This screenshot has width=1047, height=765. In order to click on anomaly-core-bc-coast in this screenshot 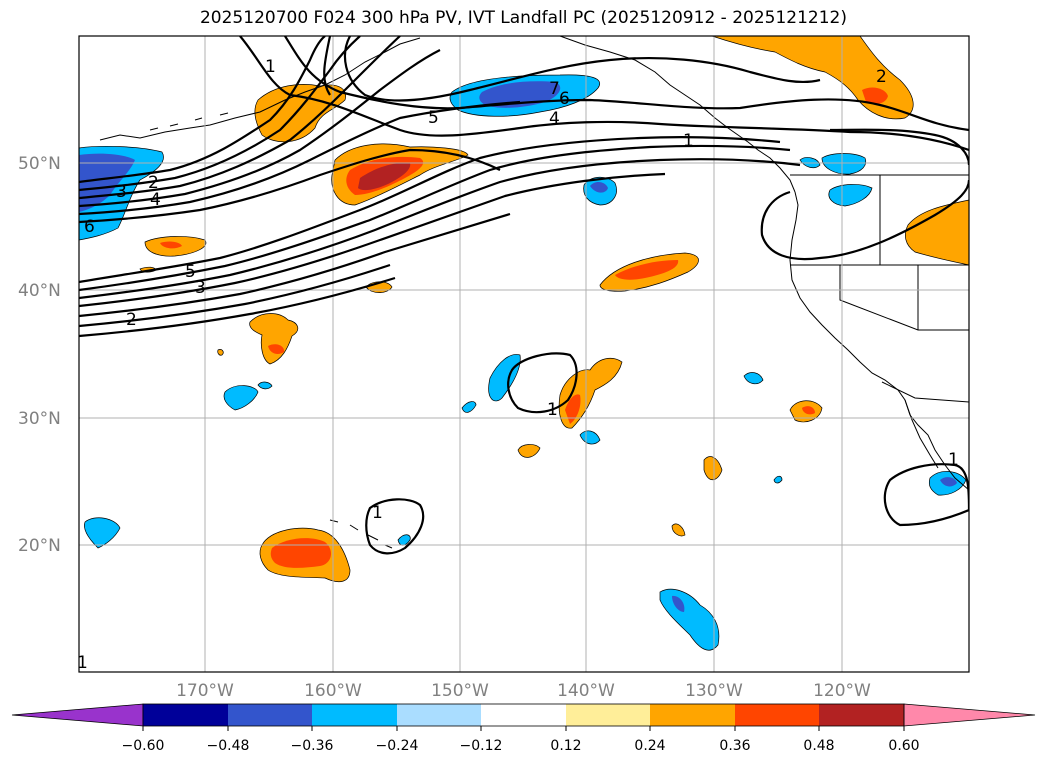, I will do `click(875, 95)`.